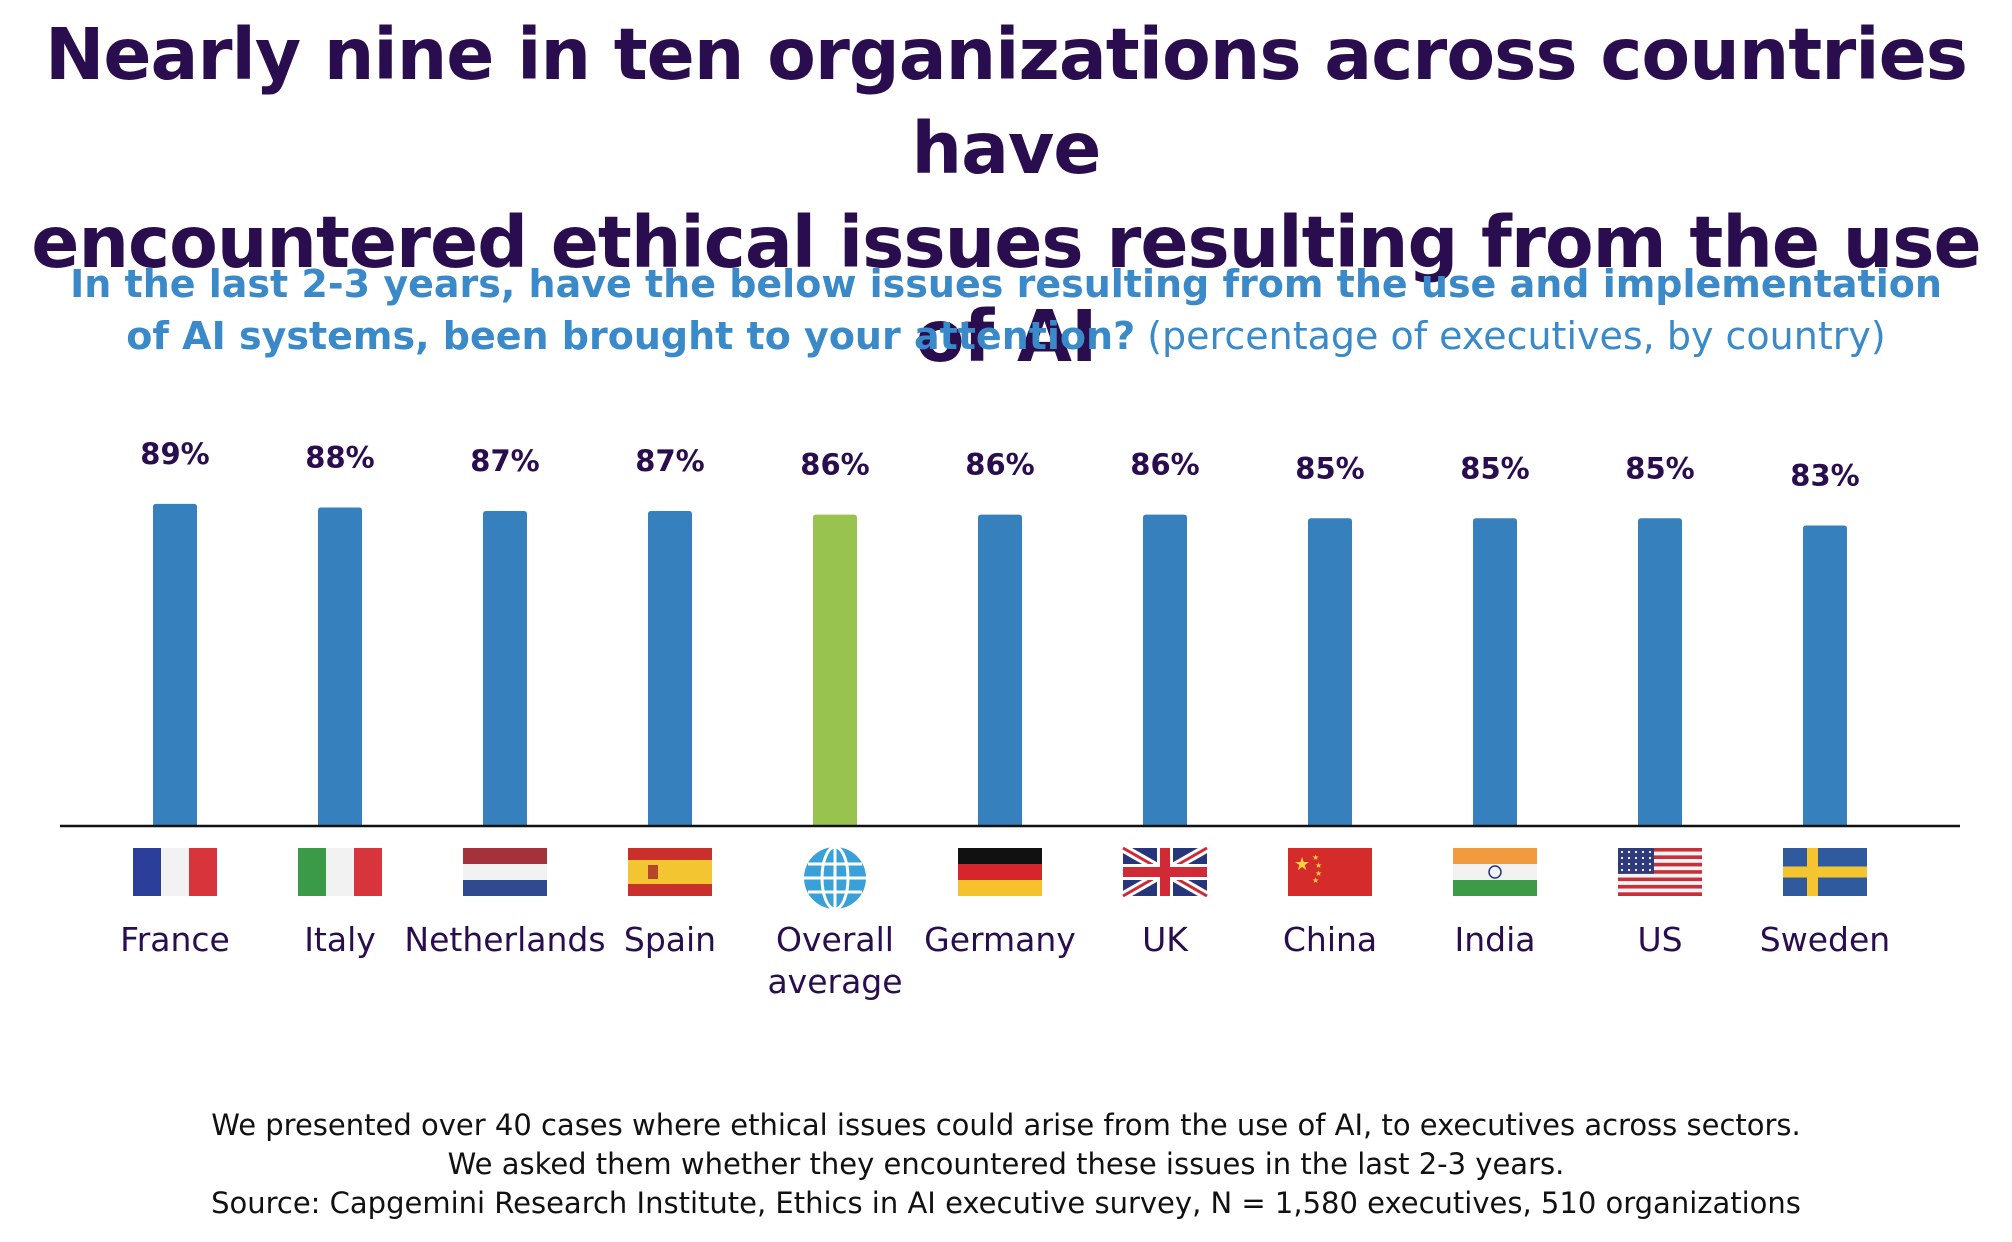 Image resolution: width=2012 pixels, height=1242 pixels. Describe the element at coordinates (339, 457) in the screenshot. I see `value-label-italy: 88%` at that location.